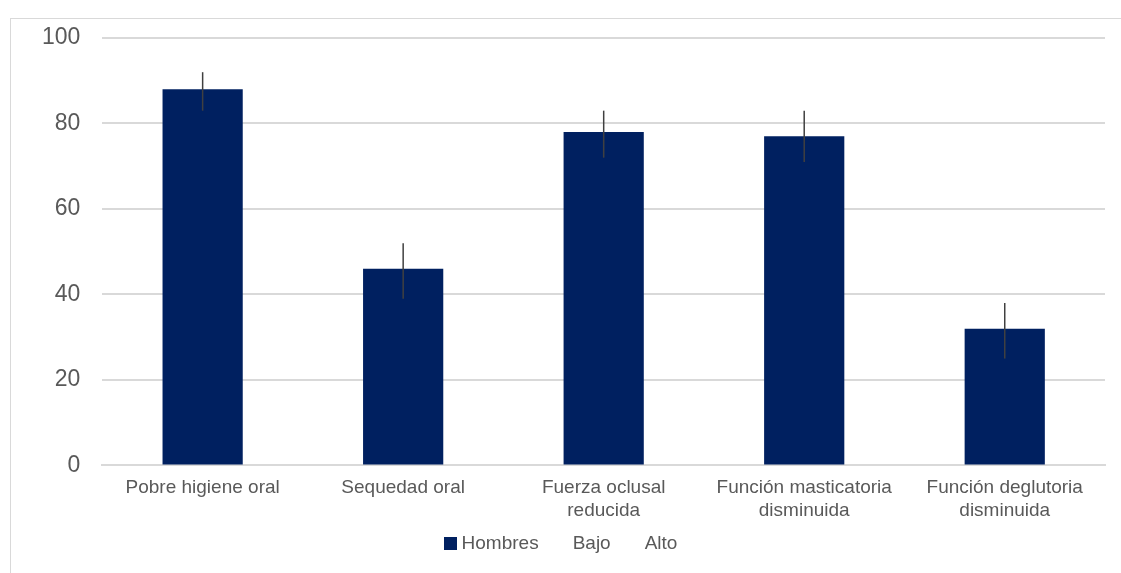  What do you see at coordinates (67, 378) in the screenshot?
I see `y-tick-label: 20` at bounding box center [67, 378].